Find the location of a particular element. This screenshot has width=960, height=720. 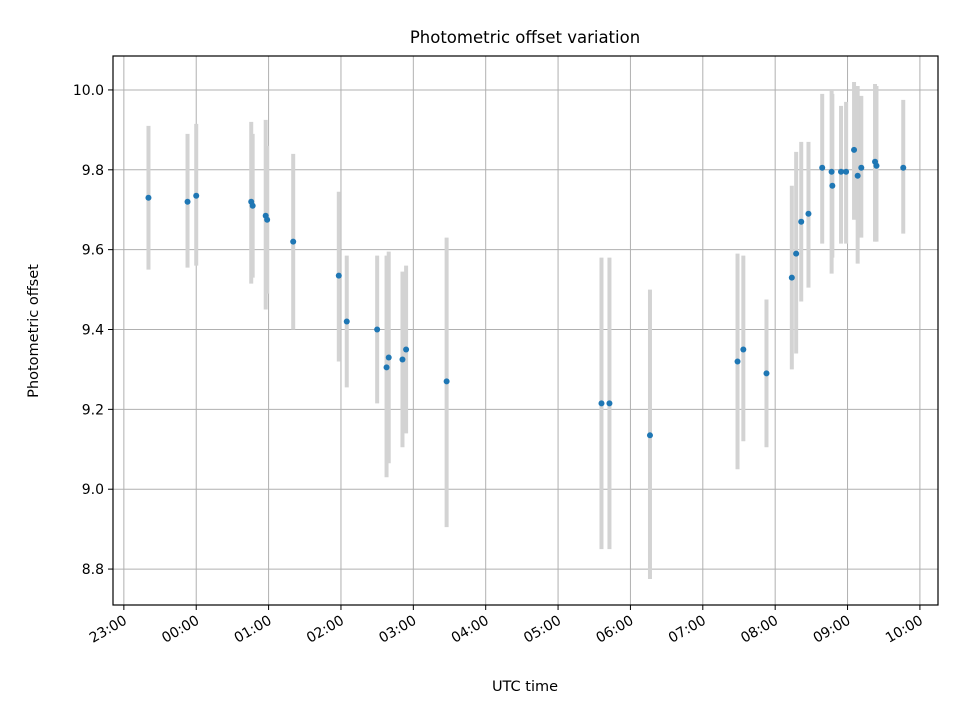

x-axis-label: UTC time is located at coordinates (525, 687).